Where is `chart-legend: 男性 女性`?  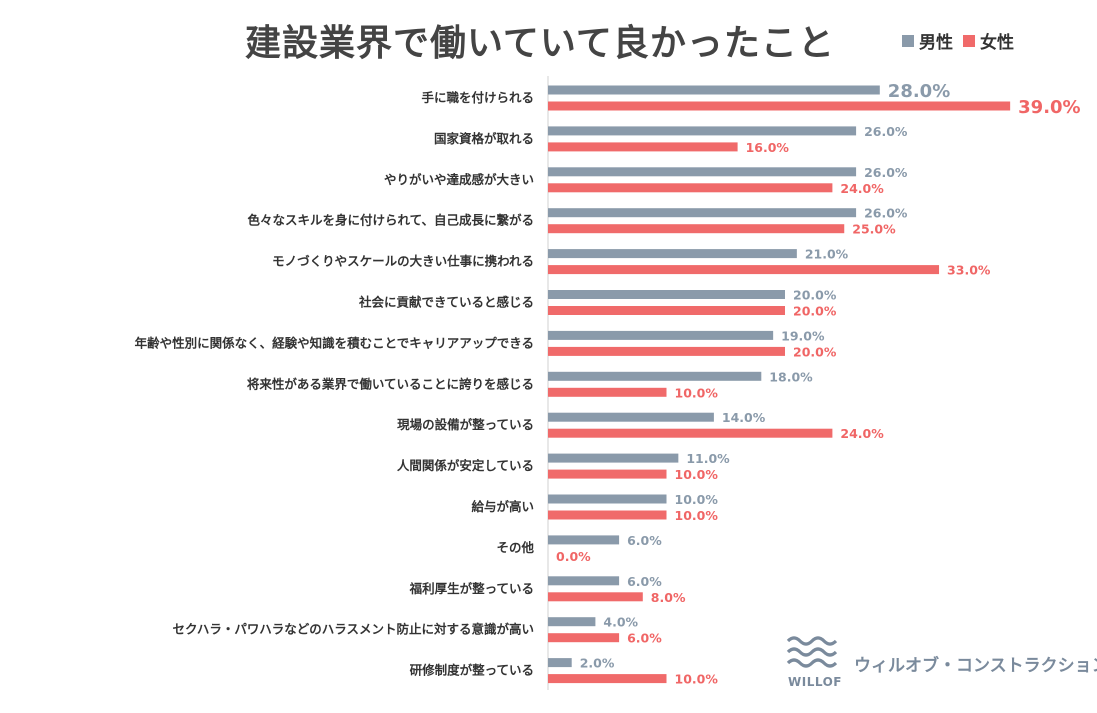
chart-legend: 男性 女性 is located at coordinates (963, 40).